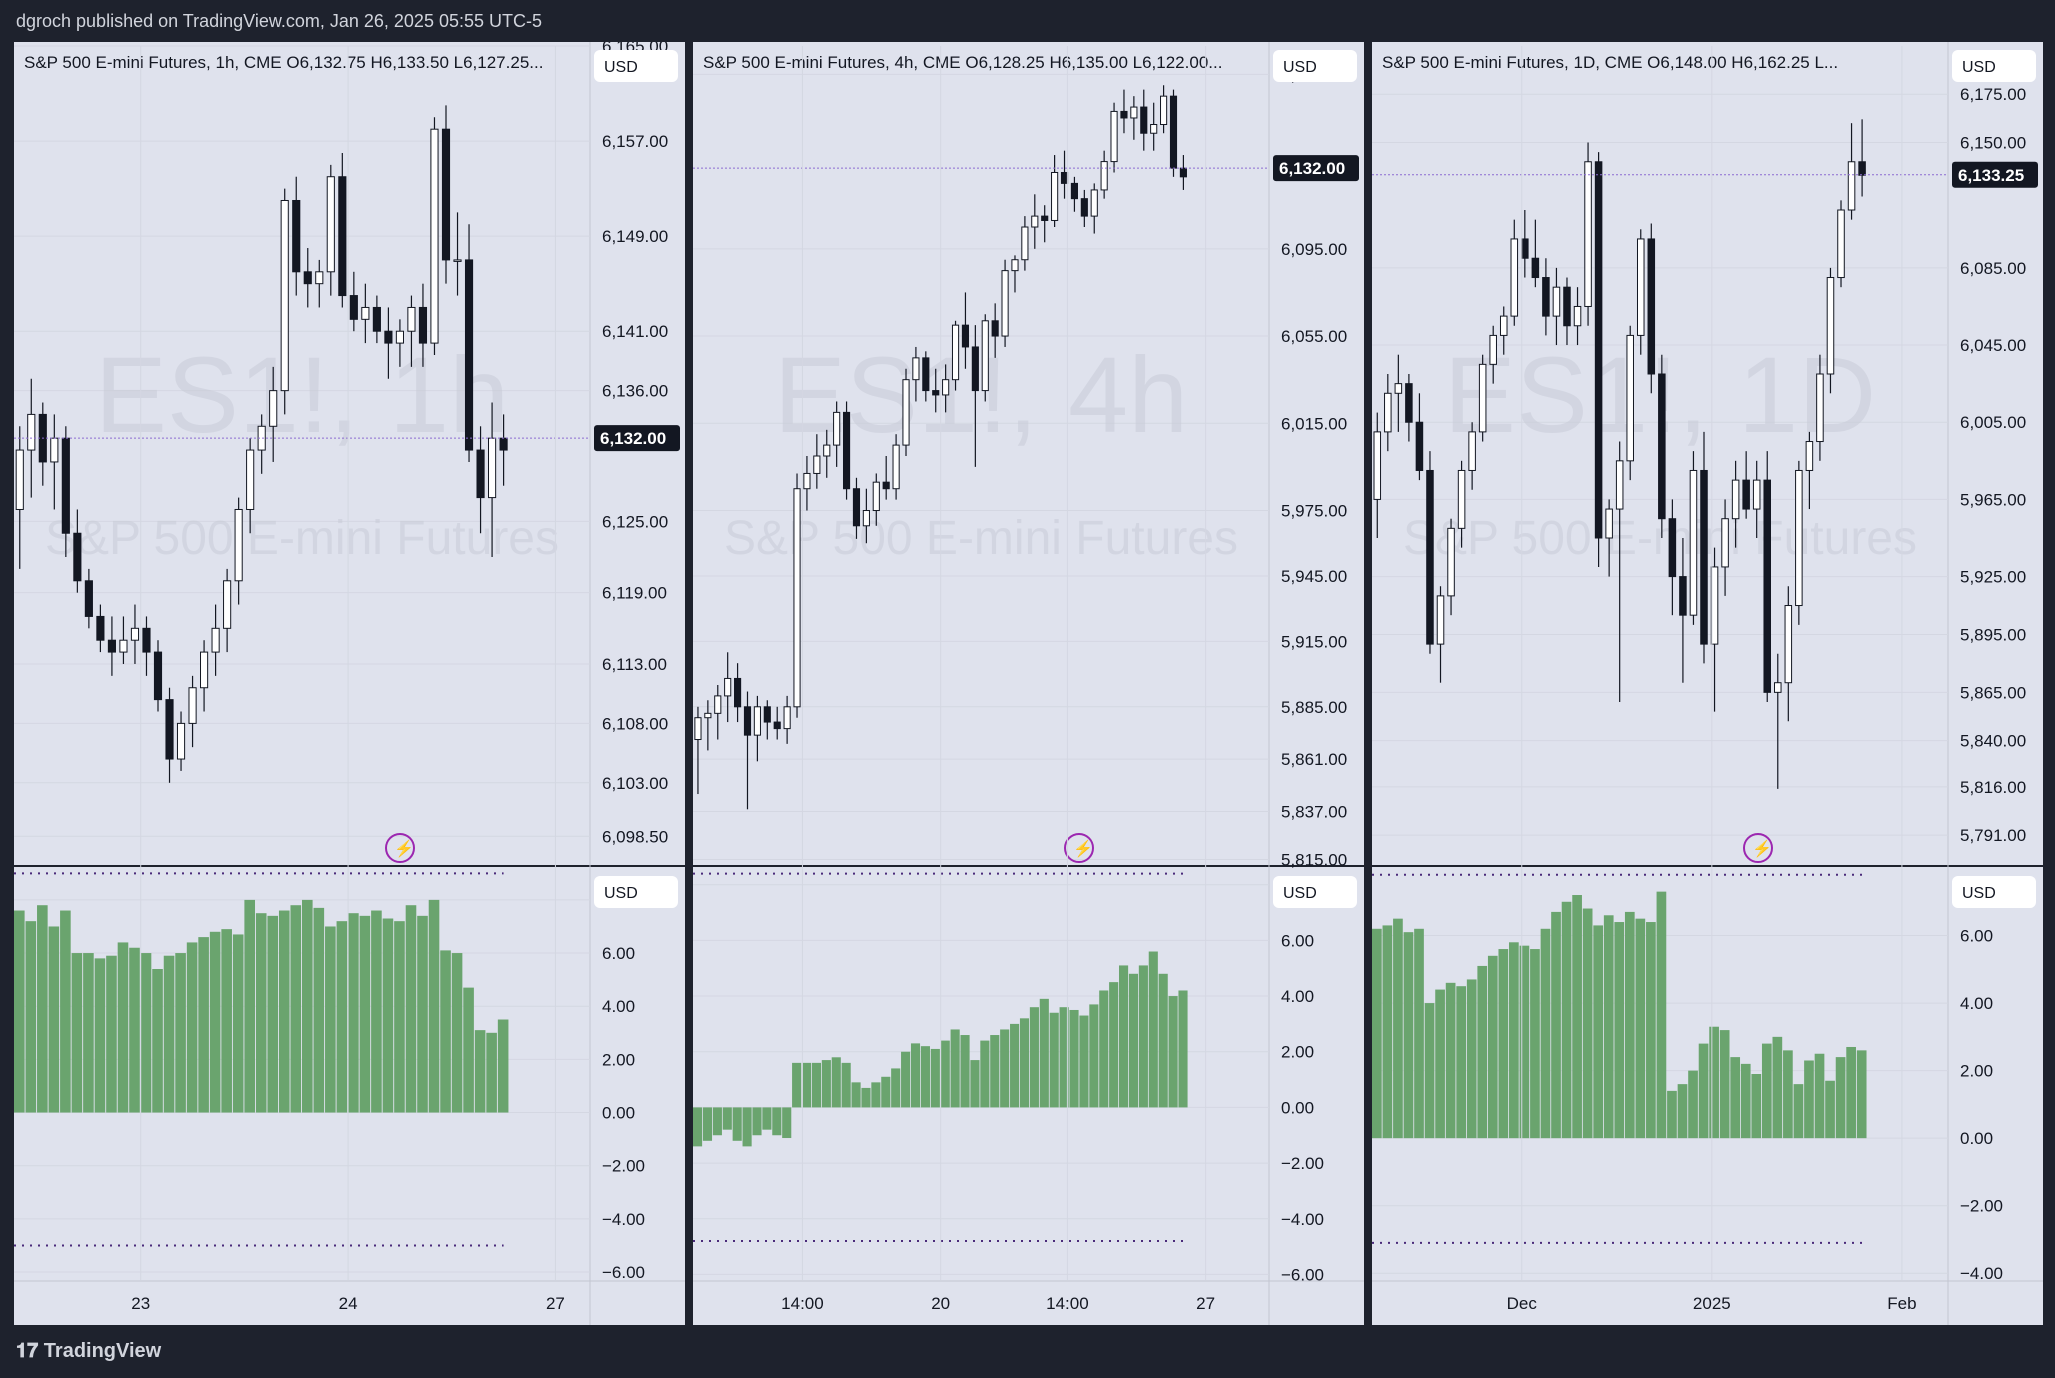 This screenshot has width=2055, height=1378. I want to click on lightning-glyph: ⚡, so click(1762, 848).